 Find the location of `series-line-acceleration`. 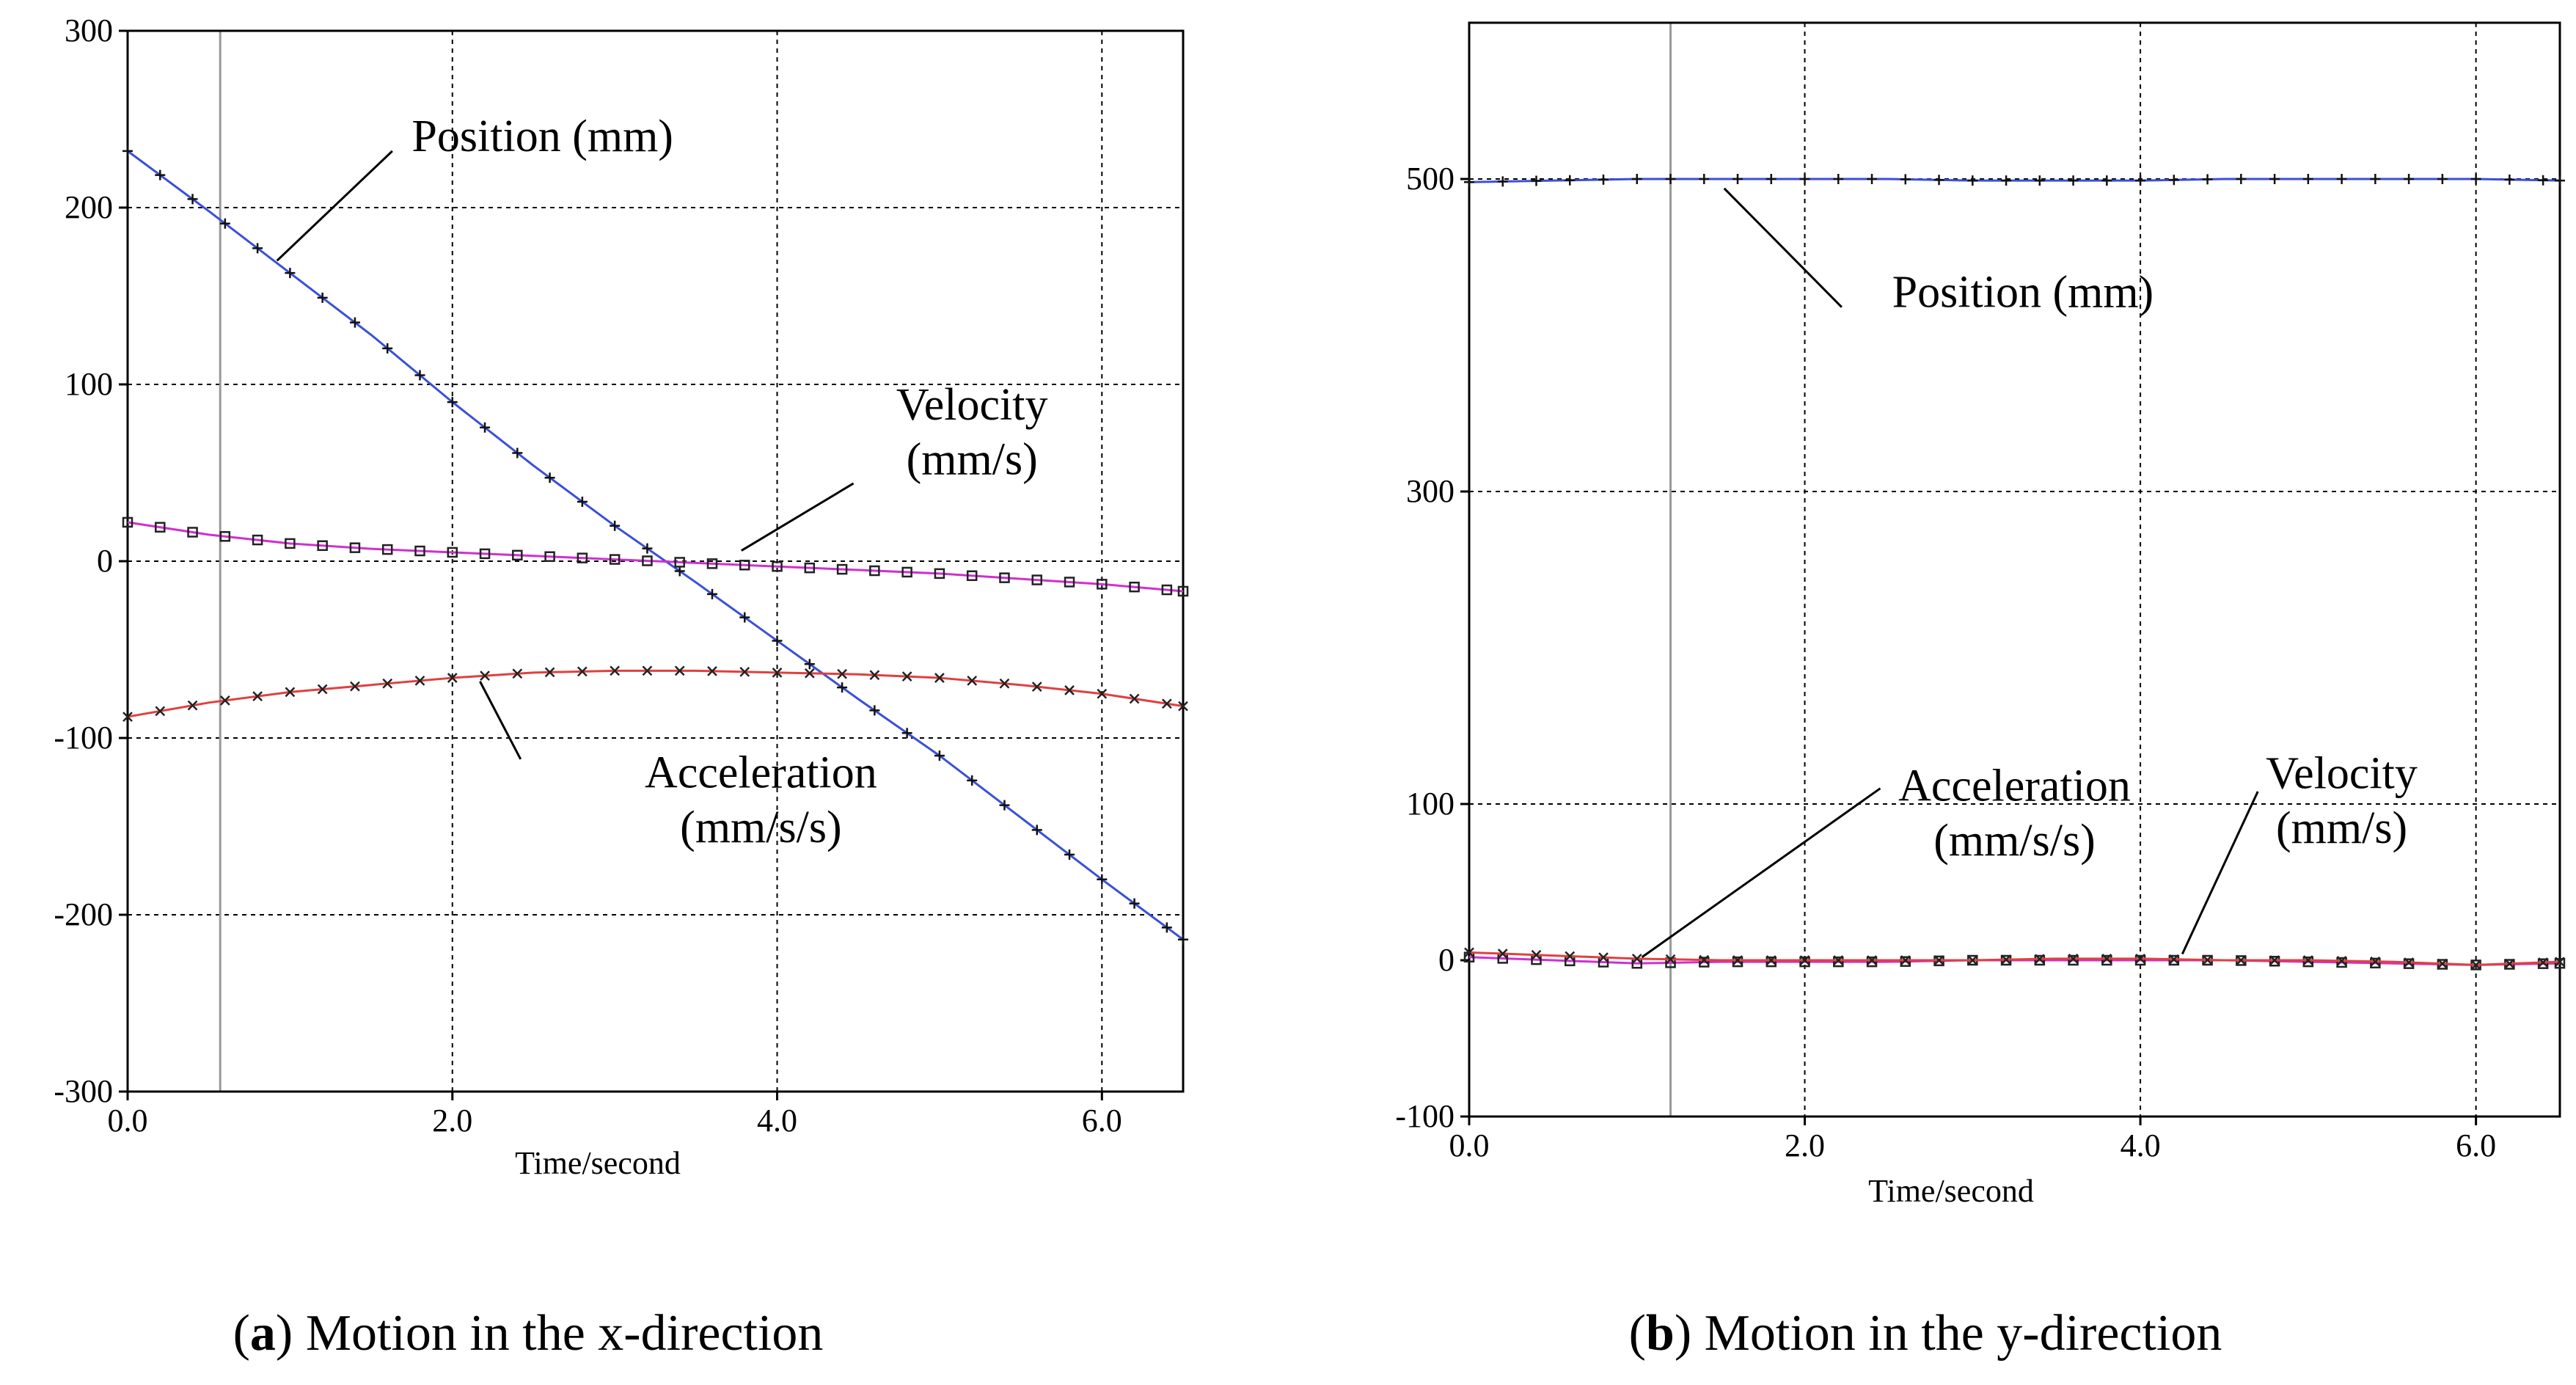

series-line-acceleration is located at coordinates (655, 693).